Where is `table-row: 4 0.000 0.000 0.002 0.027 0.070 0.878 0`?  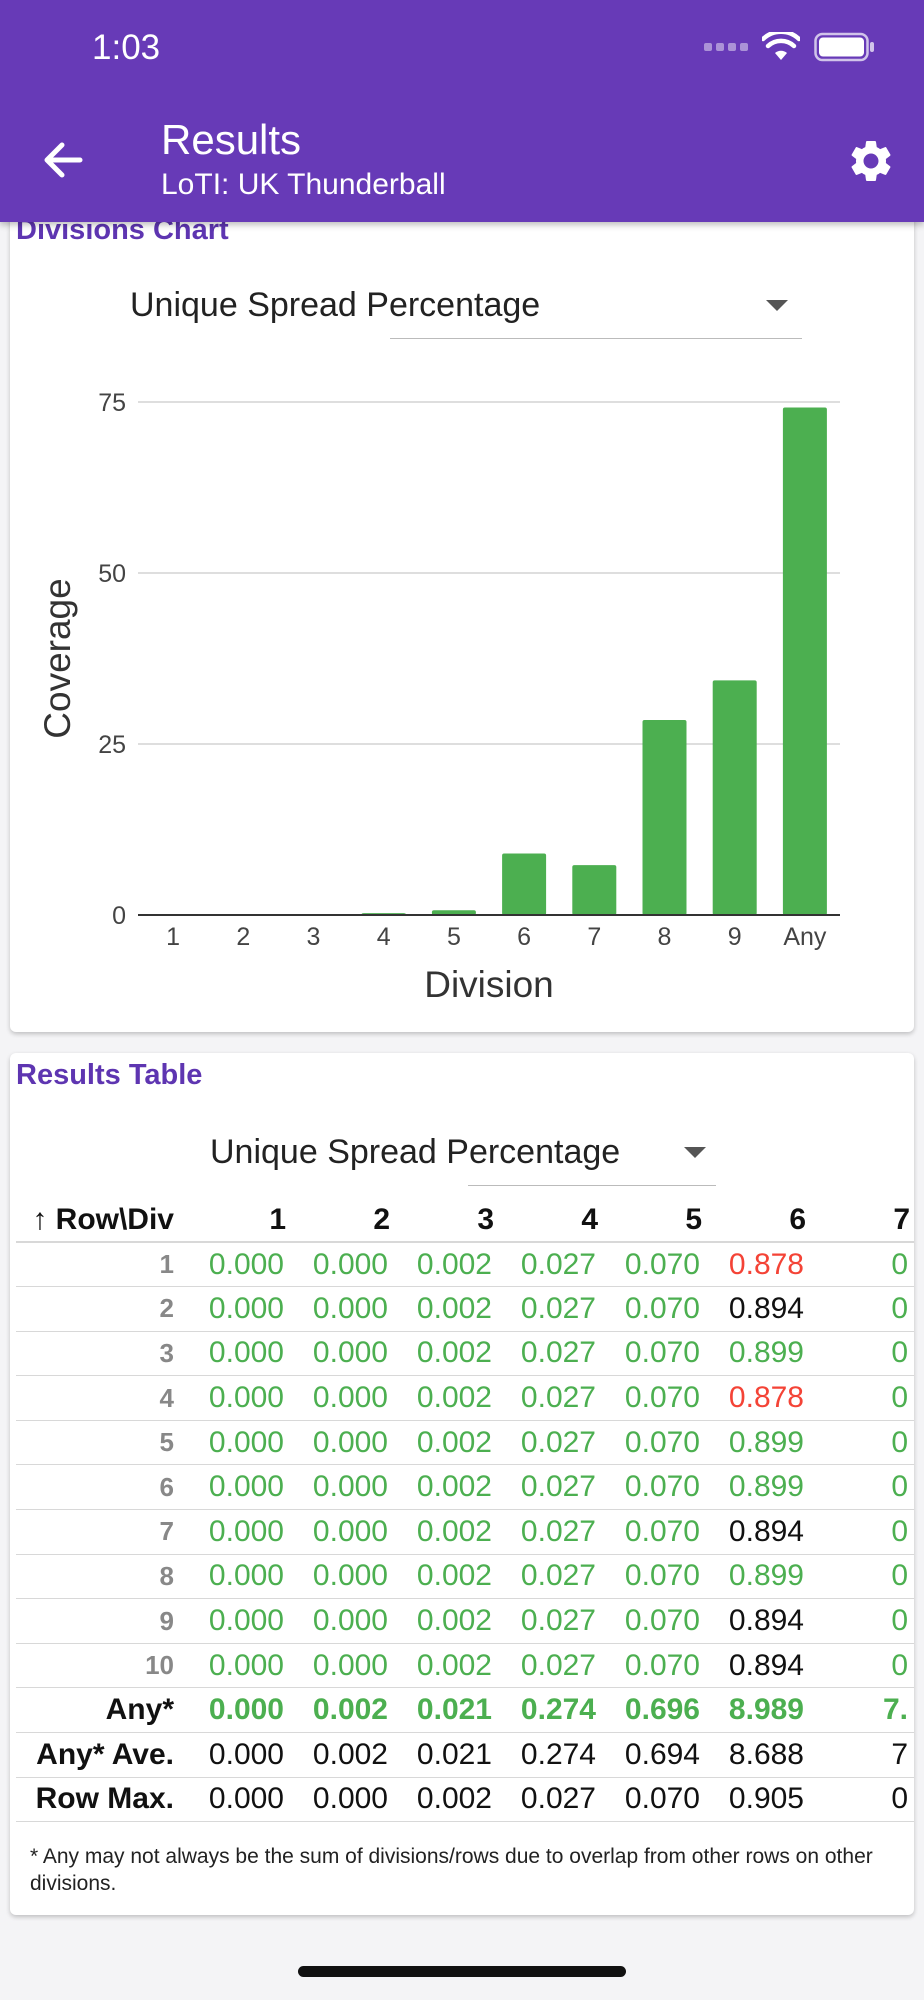
table-row: 4 0.000 0.000 0.002 0.027 0.070 0.878 0 is located at coordinates (465, 1398).